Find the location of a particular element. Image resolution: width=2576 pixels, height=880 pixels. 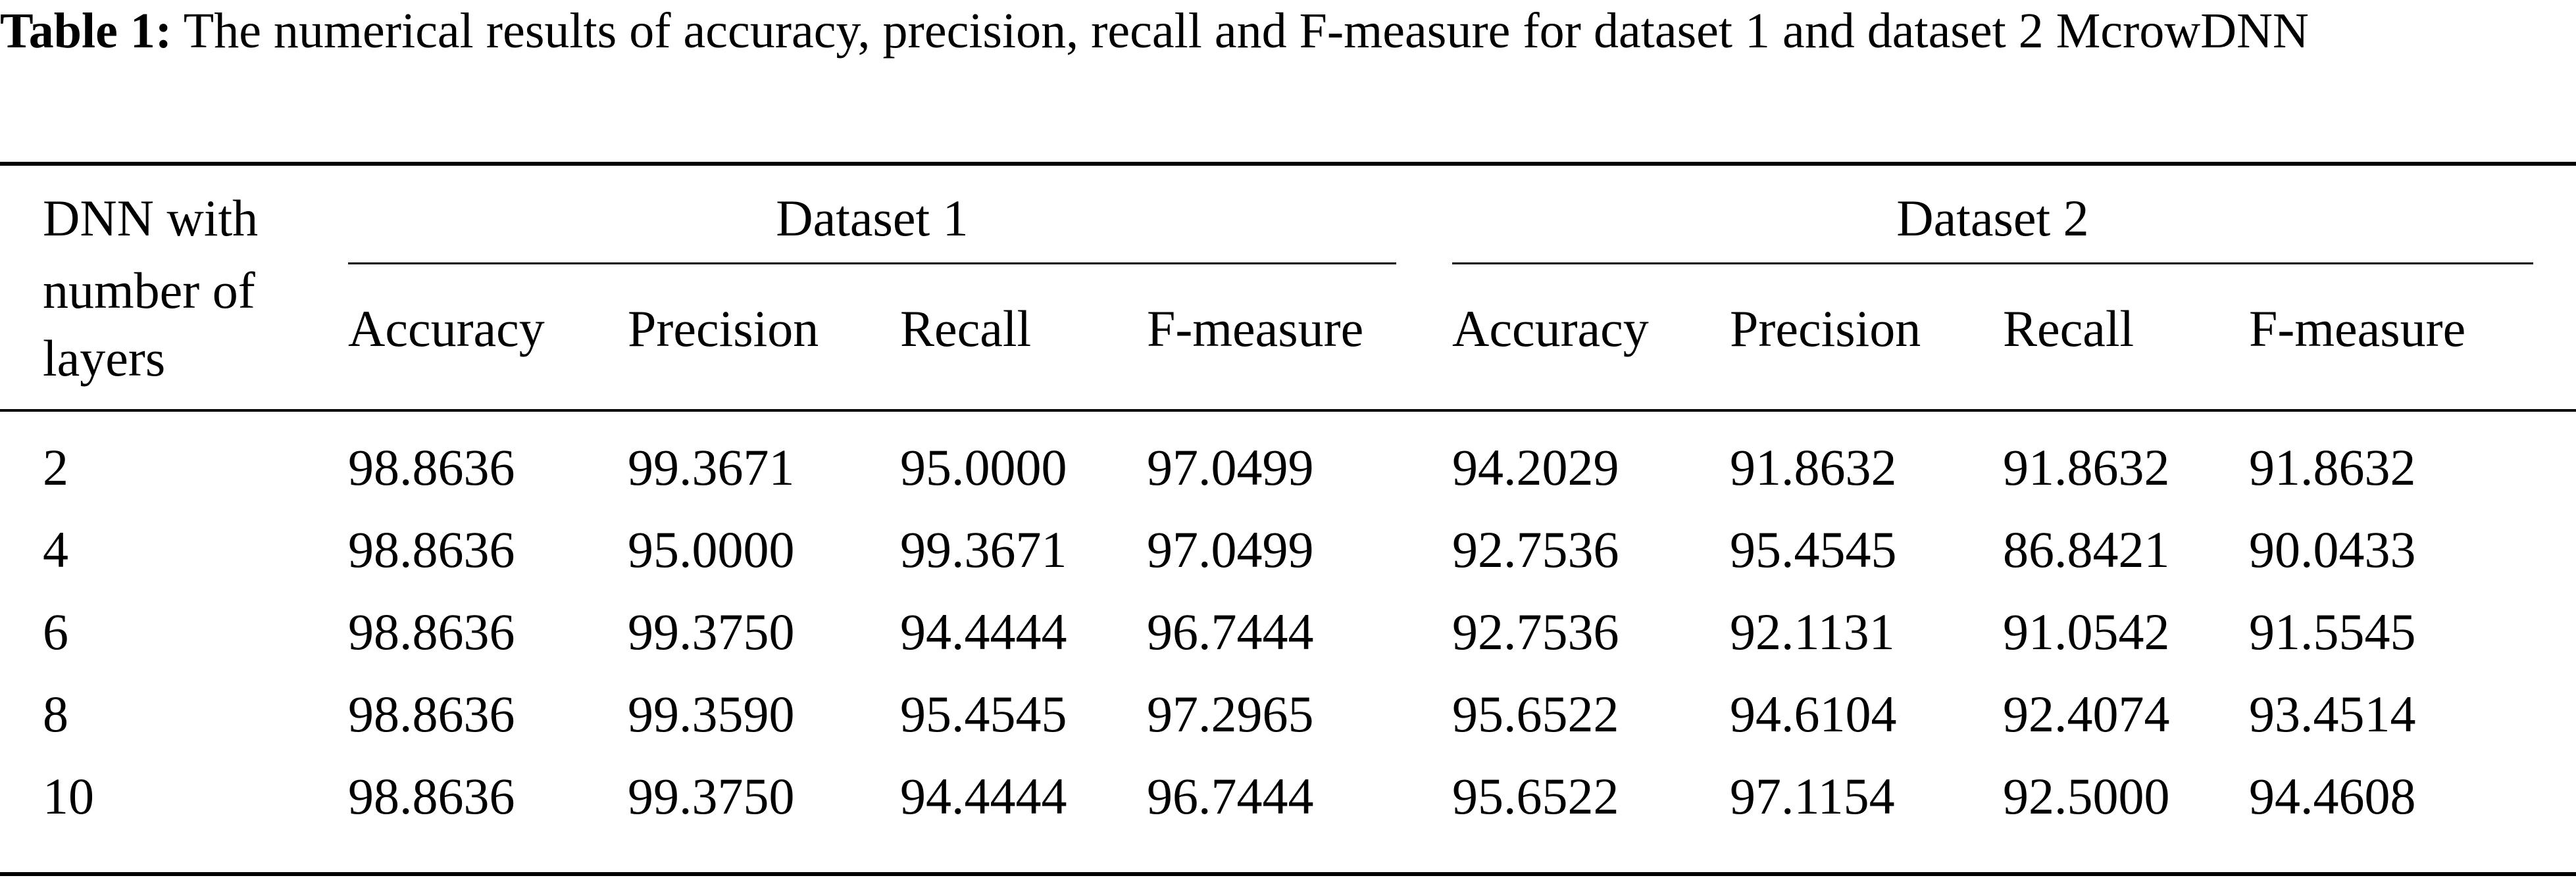

top-rule is located at coordinates (1288, 164).